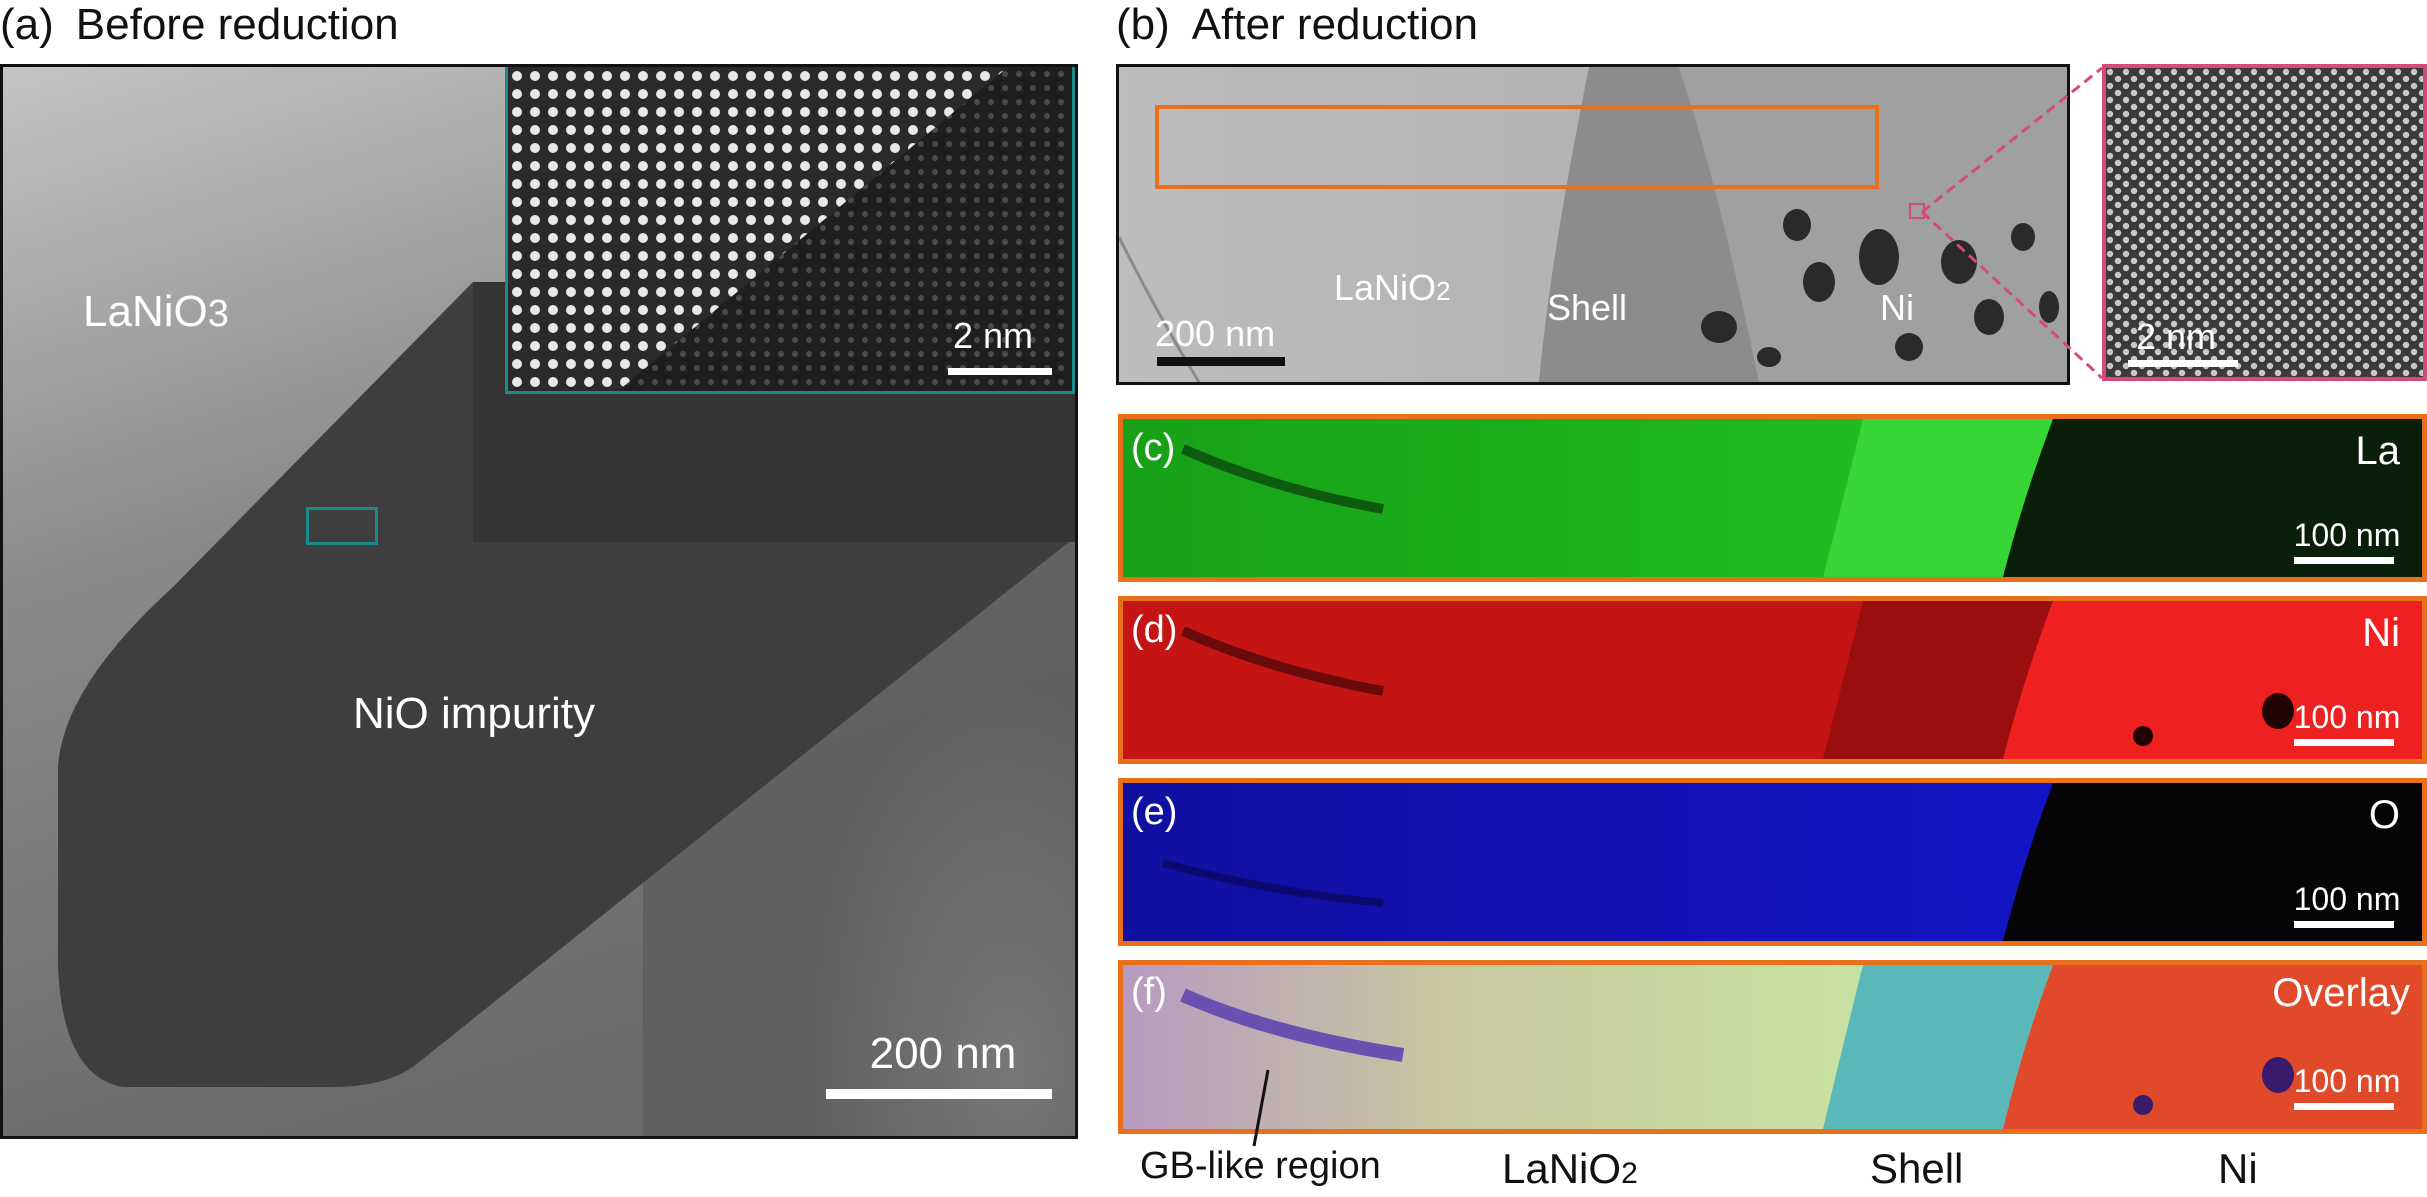 The height and width of the screenshot is (1197, 2427). What do you see at coordinates (474, 713) in the screenshot?
I see `label-nio-impurity: NiO impurity` at bounding box center [474, 713].